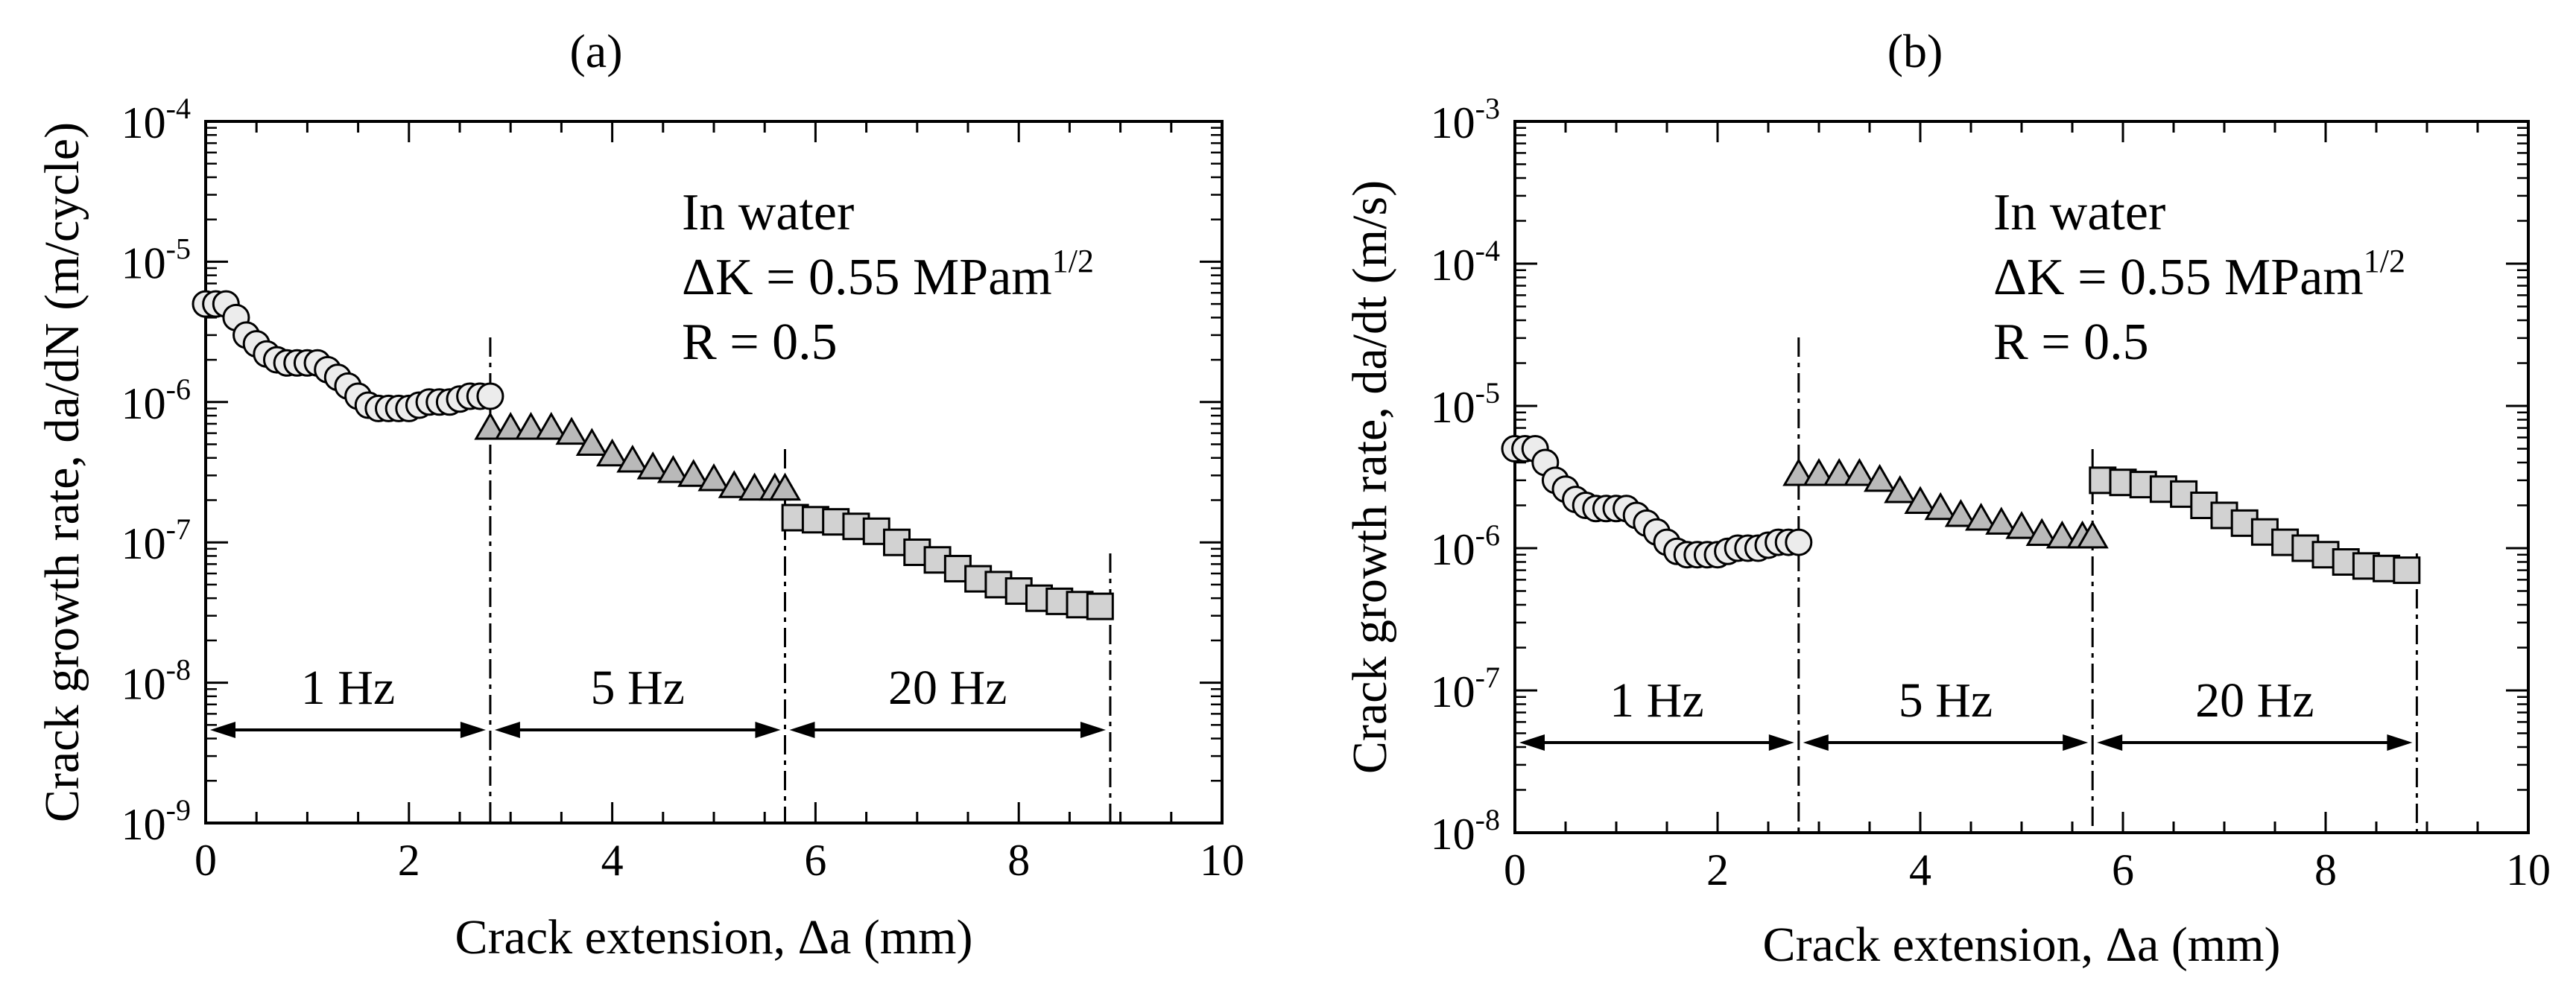  What do you see at coordinates (156, 821) in the screenshot?
I see `y-tick-label: 10⁻⁹` at bounding box center [156, 821].